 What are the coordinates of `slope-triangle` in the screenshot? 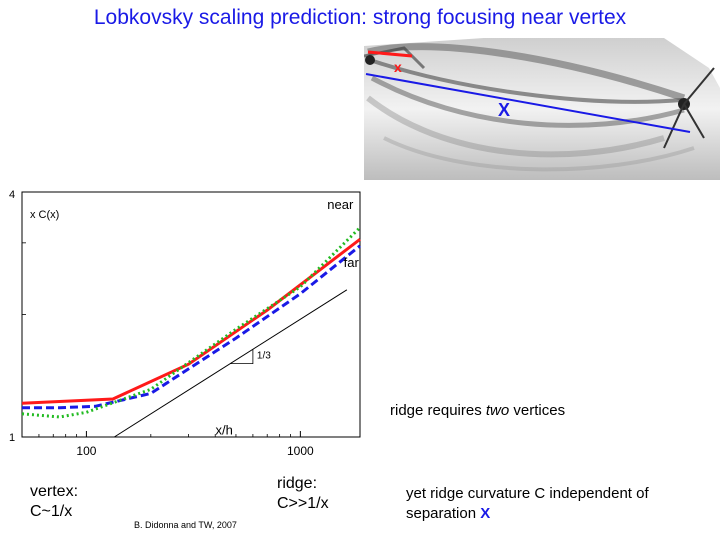 It's located at (242, 357).